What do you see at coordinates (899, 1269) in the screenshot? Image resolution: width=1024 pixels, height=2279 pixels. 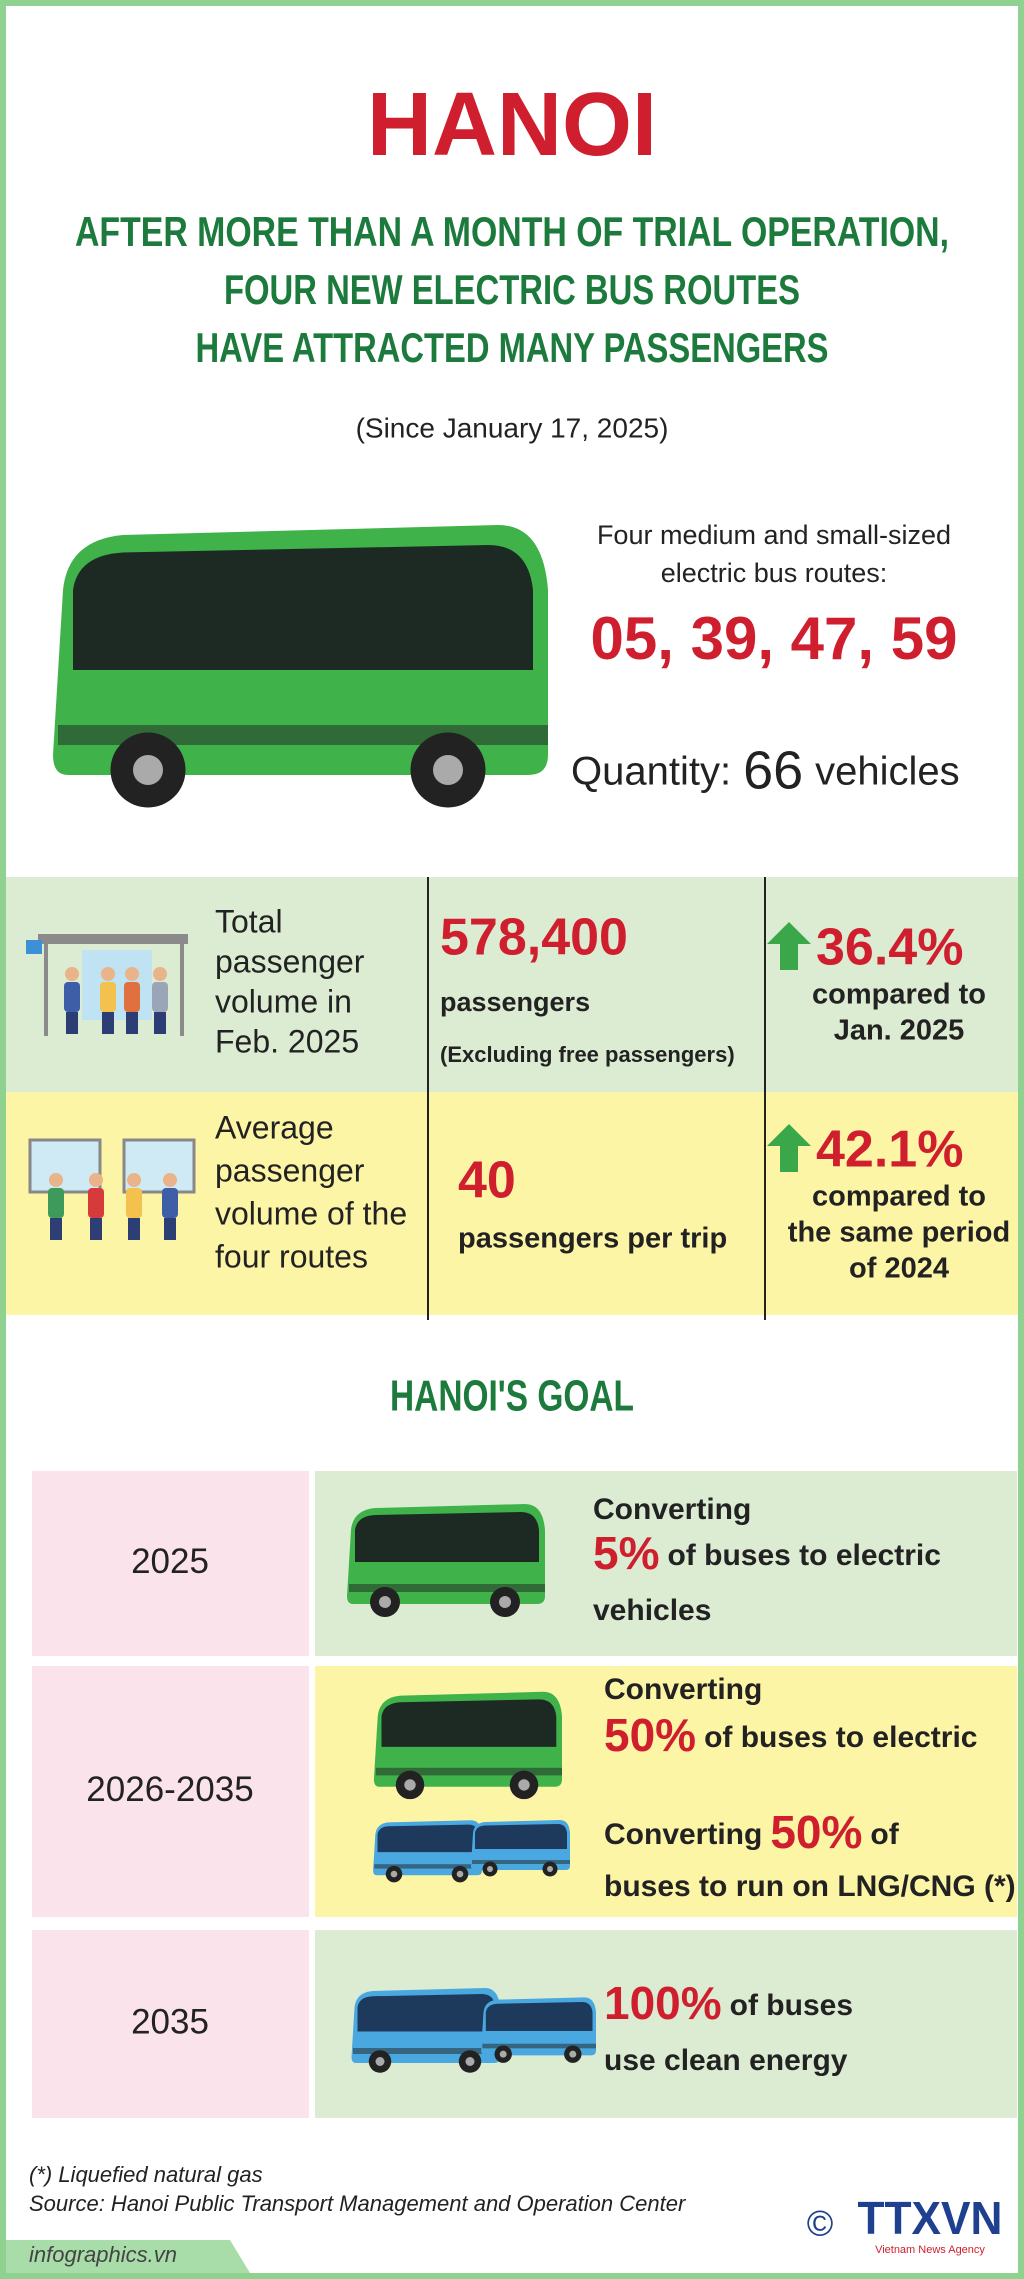 I see `stat-comparison: of 2024` at bounding box center [899, 1269].